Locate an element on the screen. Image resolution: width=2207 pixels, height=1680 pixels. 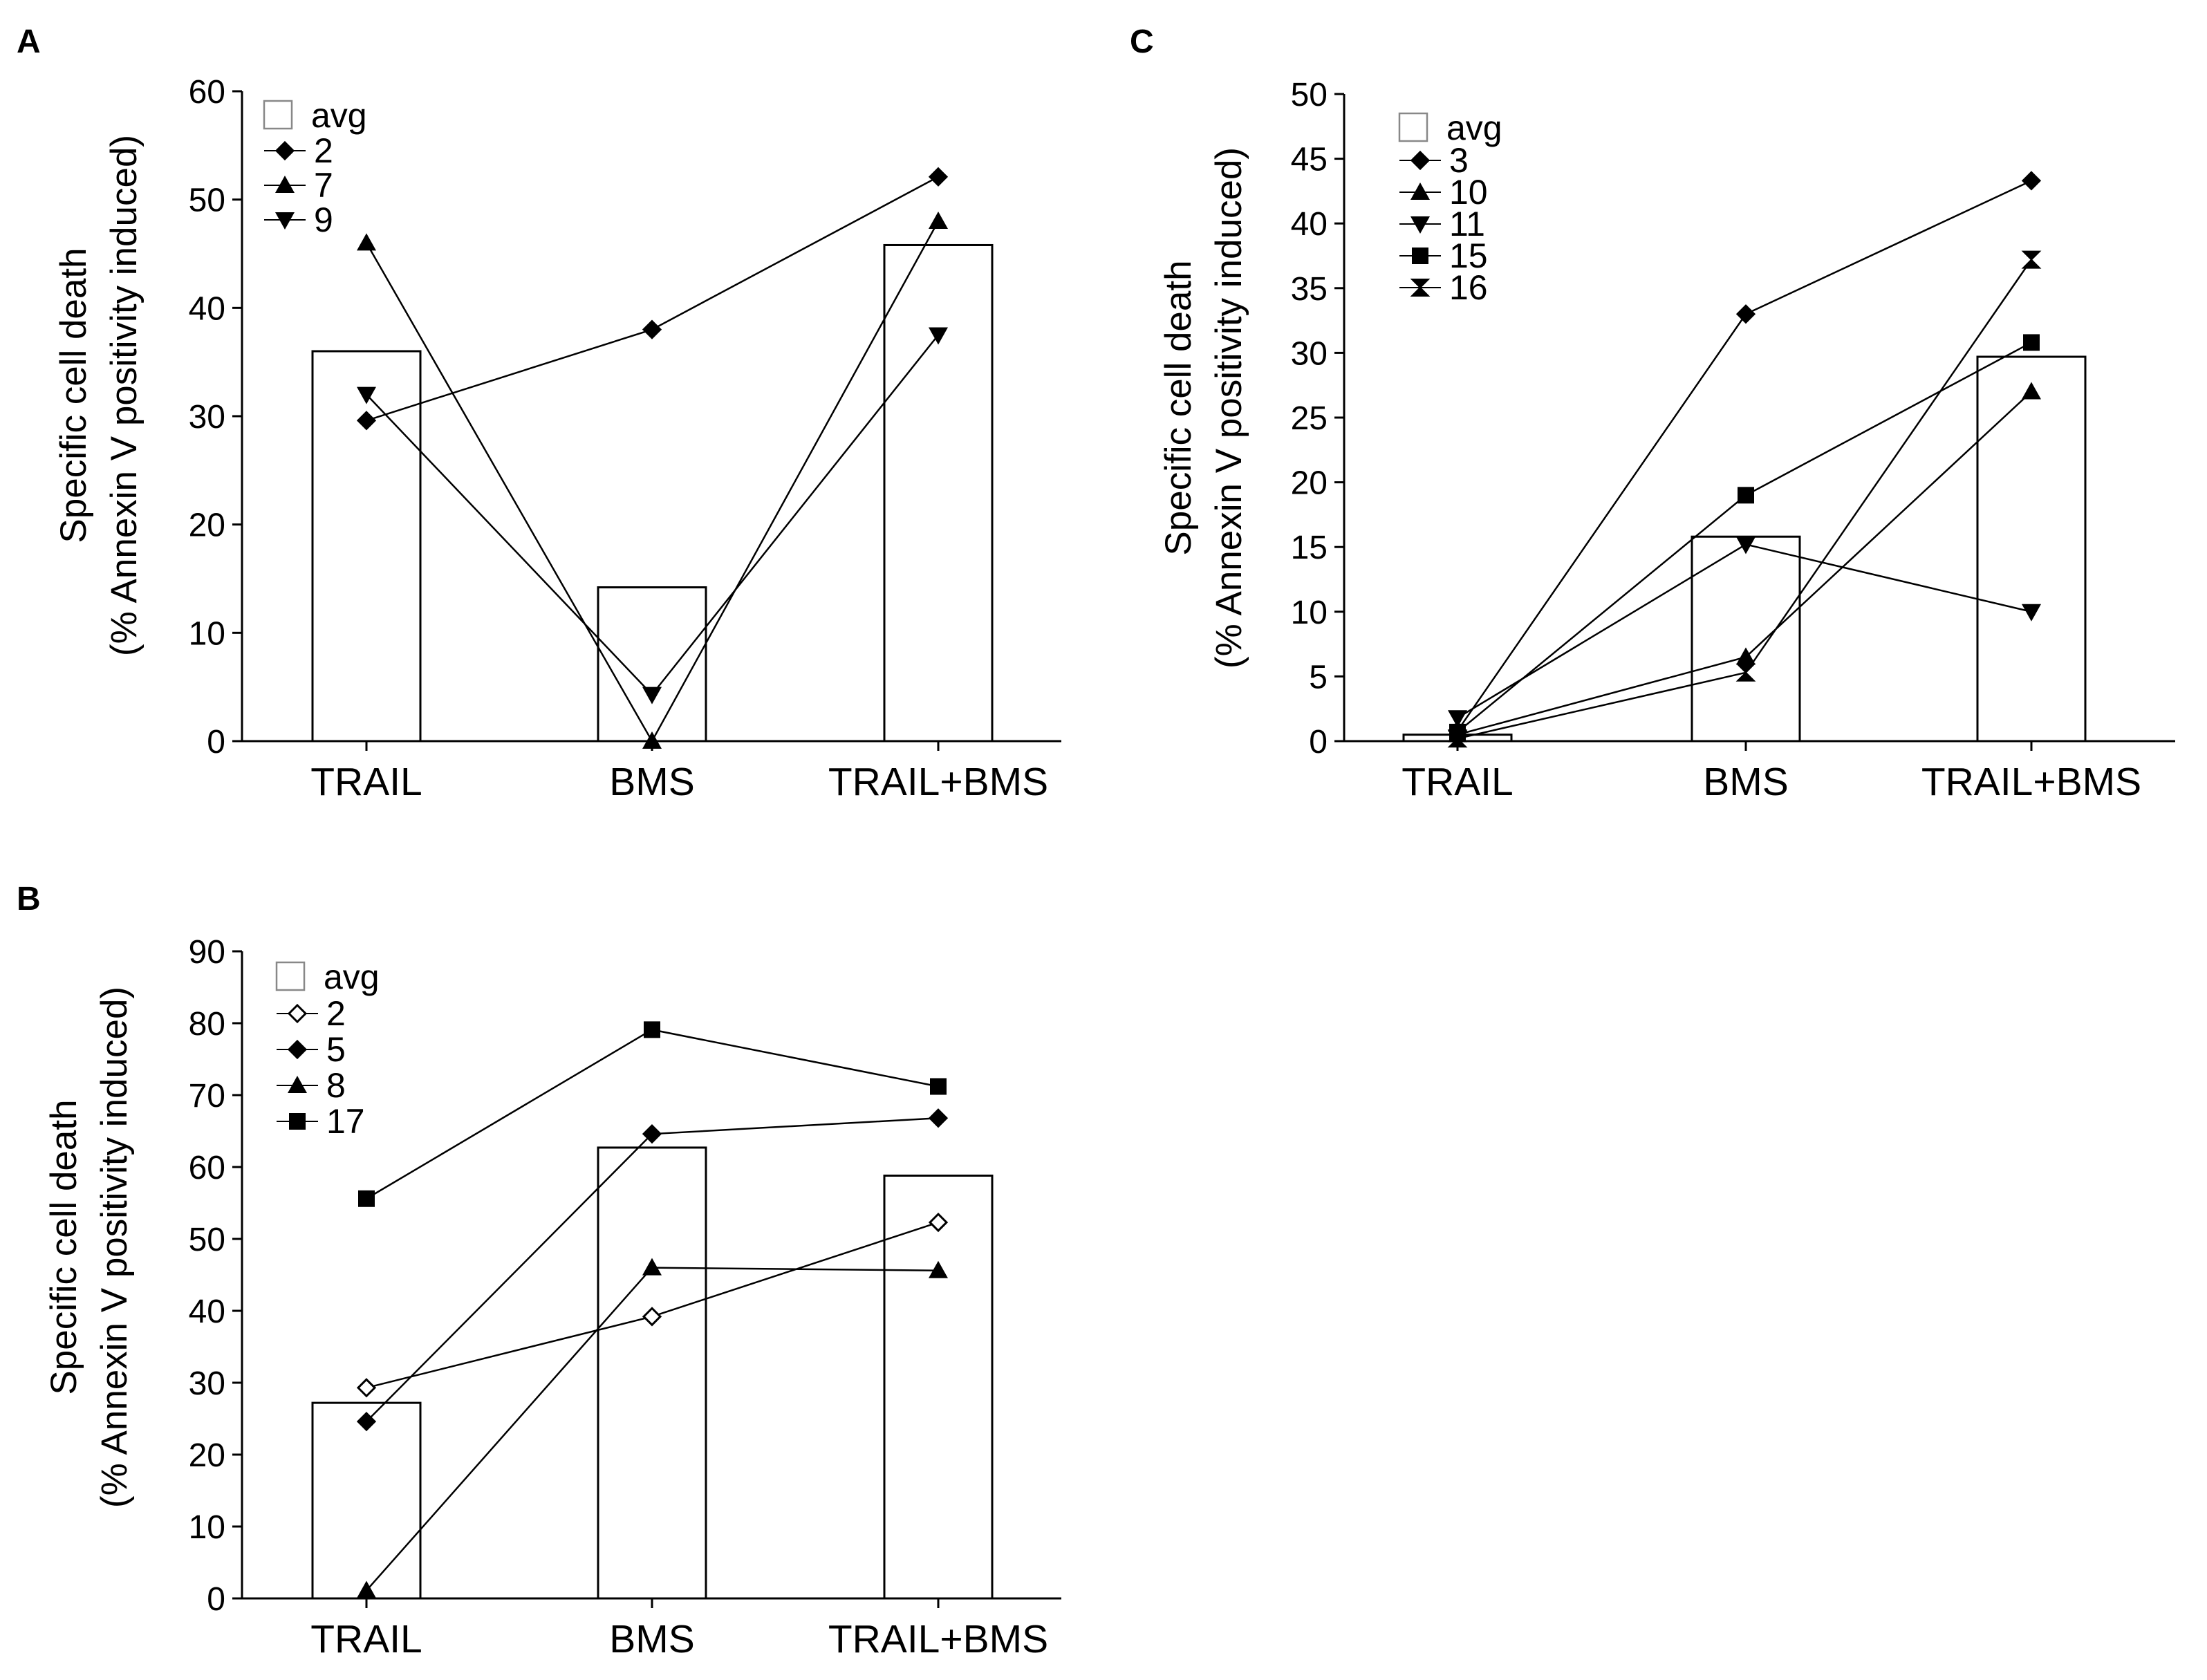
legend-label-16: 16 is located at coordinates (1468, 287).